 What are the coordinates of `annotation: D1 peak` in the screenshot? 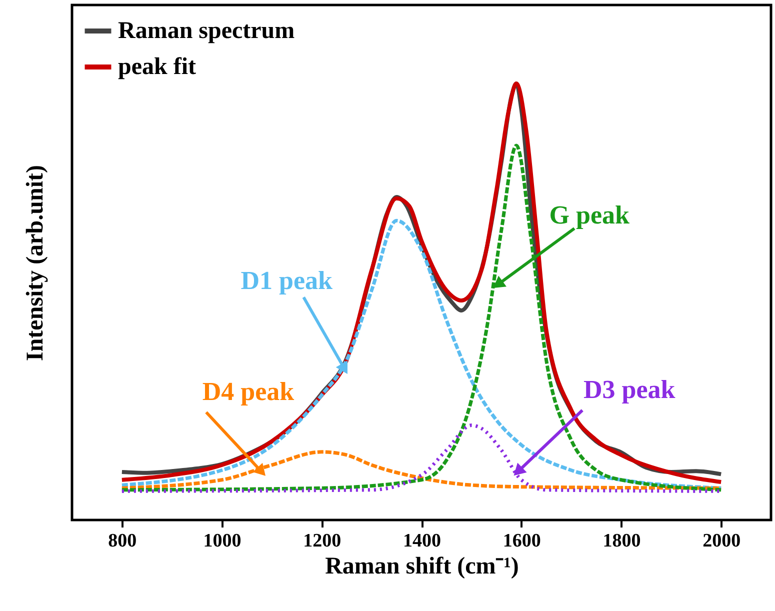 It's located at (287, 281).